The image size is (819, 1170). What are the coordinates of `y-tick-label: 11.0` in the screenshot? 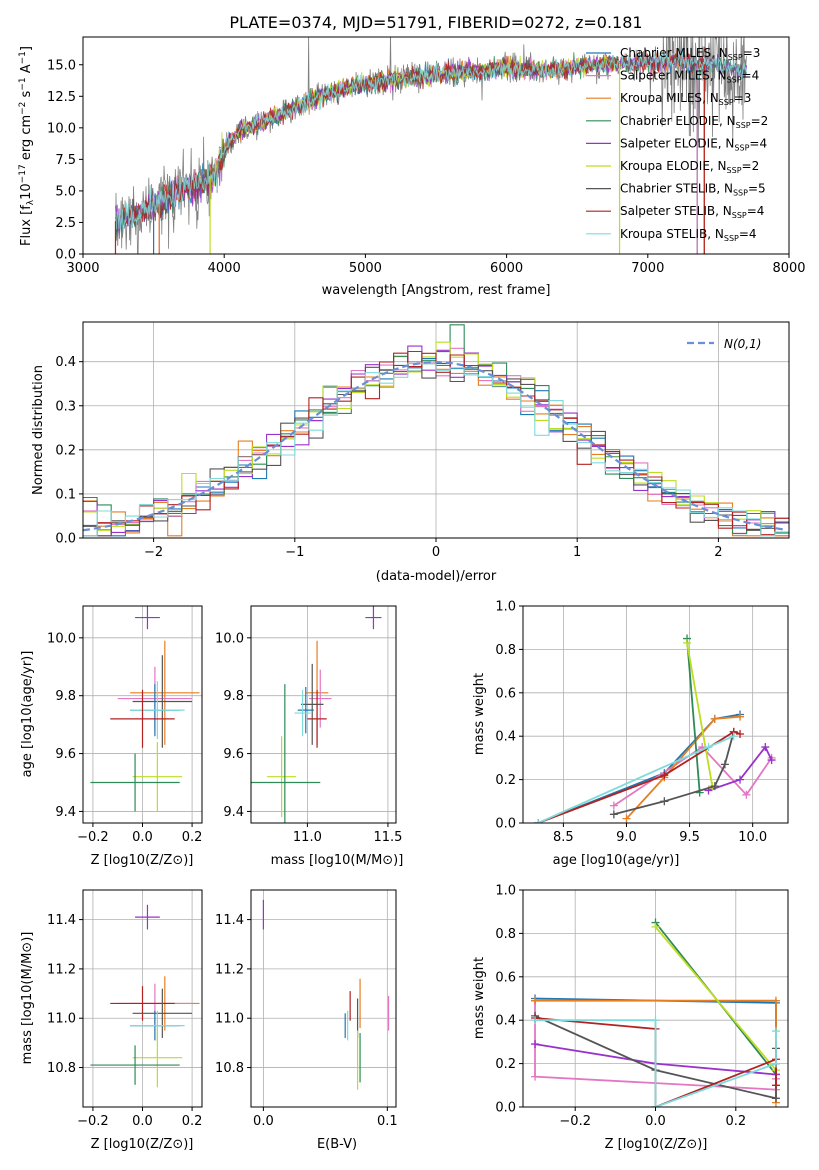 It's located at (61, 1019).